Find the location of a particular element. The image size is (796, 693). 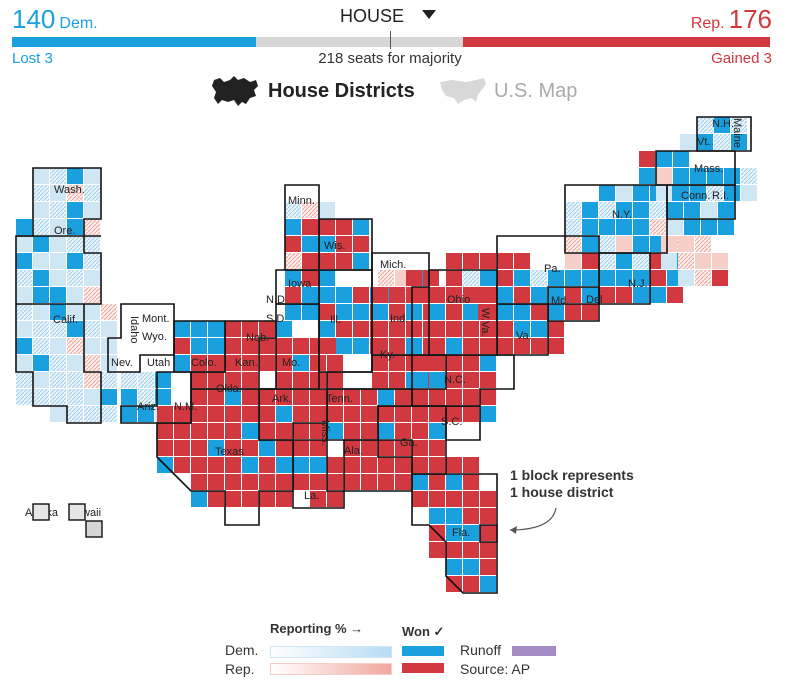

state-label-me: Maine is located at coordinates (737, 133).